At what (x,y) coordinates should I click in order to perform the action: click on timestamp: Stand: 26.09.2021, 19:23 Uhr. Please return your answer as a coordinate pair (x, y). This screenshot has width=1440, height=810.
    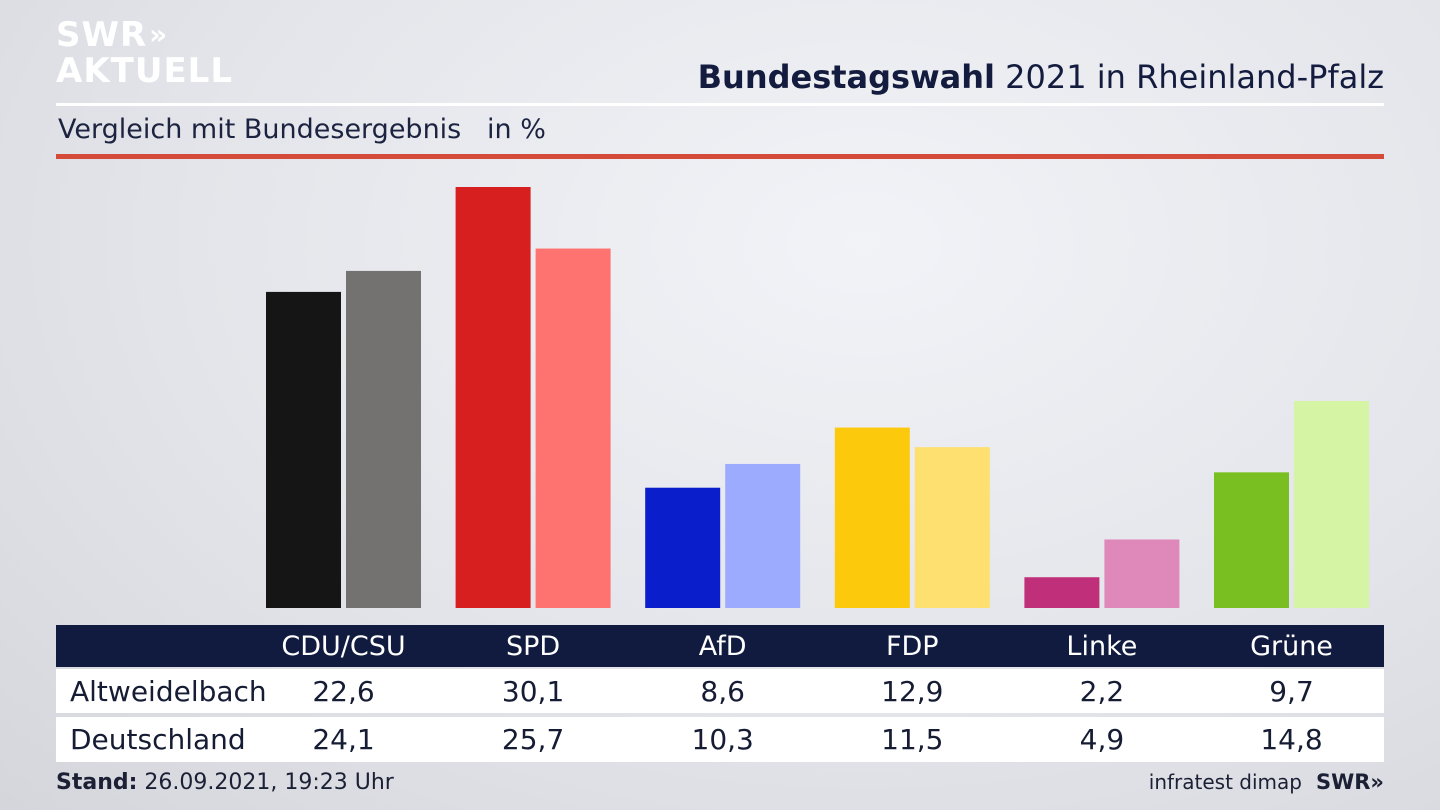
    Looking at the image, I should click on (225, 782).